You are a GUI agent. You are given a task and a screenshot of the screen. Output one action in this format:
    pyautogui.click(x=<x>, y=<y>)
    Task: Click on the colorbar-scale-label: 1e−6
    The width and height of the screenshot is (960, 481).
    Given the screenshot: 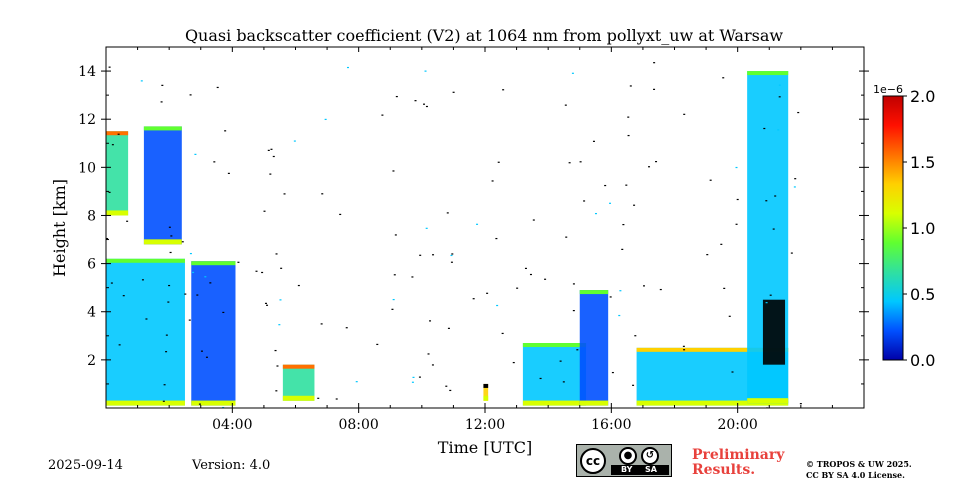 What is the action you would take?
    pyautogui.click(x=888, y=89)
    